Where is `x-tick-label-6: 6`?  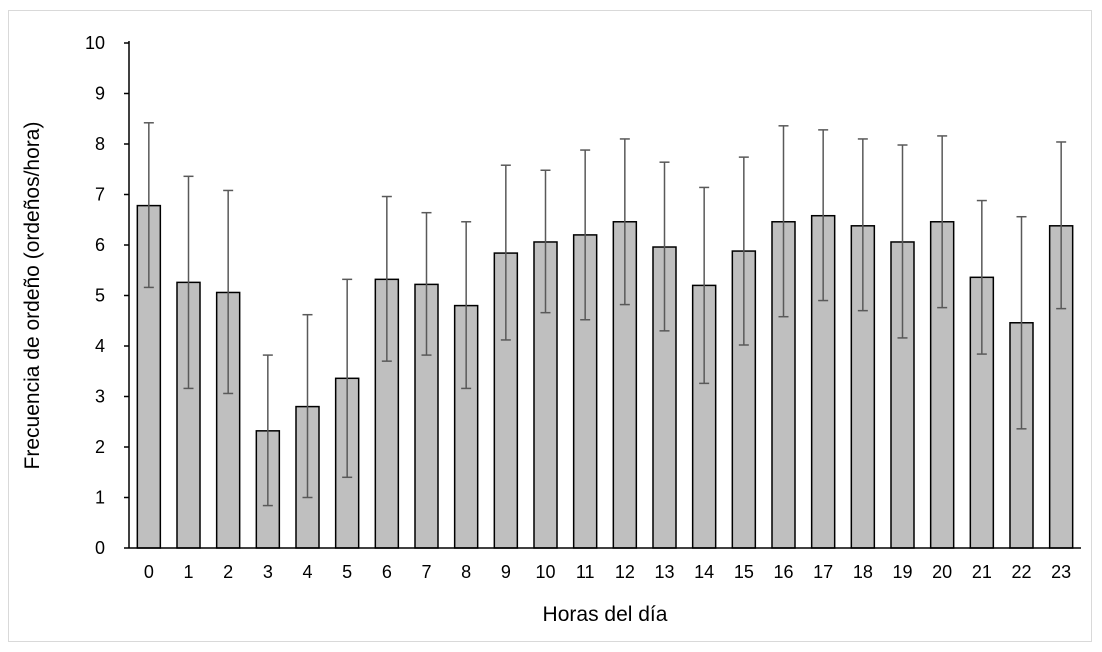 x-tick-label-6: 6 is located at coordinates (387, 572).